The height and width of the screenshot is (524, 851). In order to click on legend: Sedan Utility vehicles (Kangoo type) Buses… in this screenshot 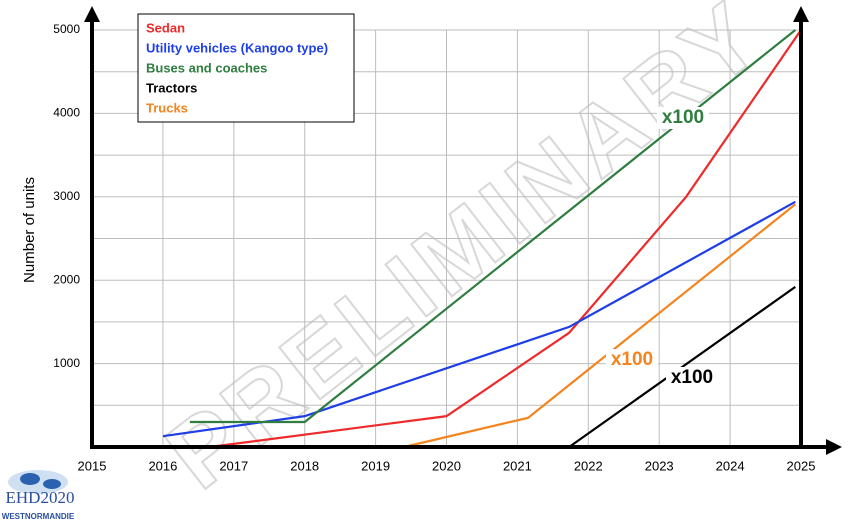, I will do `click(246, 68)`.